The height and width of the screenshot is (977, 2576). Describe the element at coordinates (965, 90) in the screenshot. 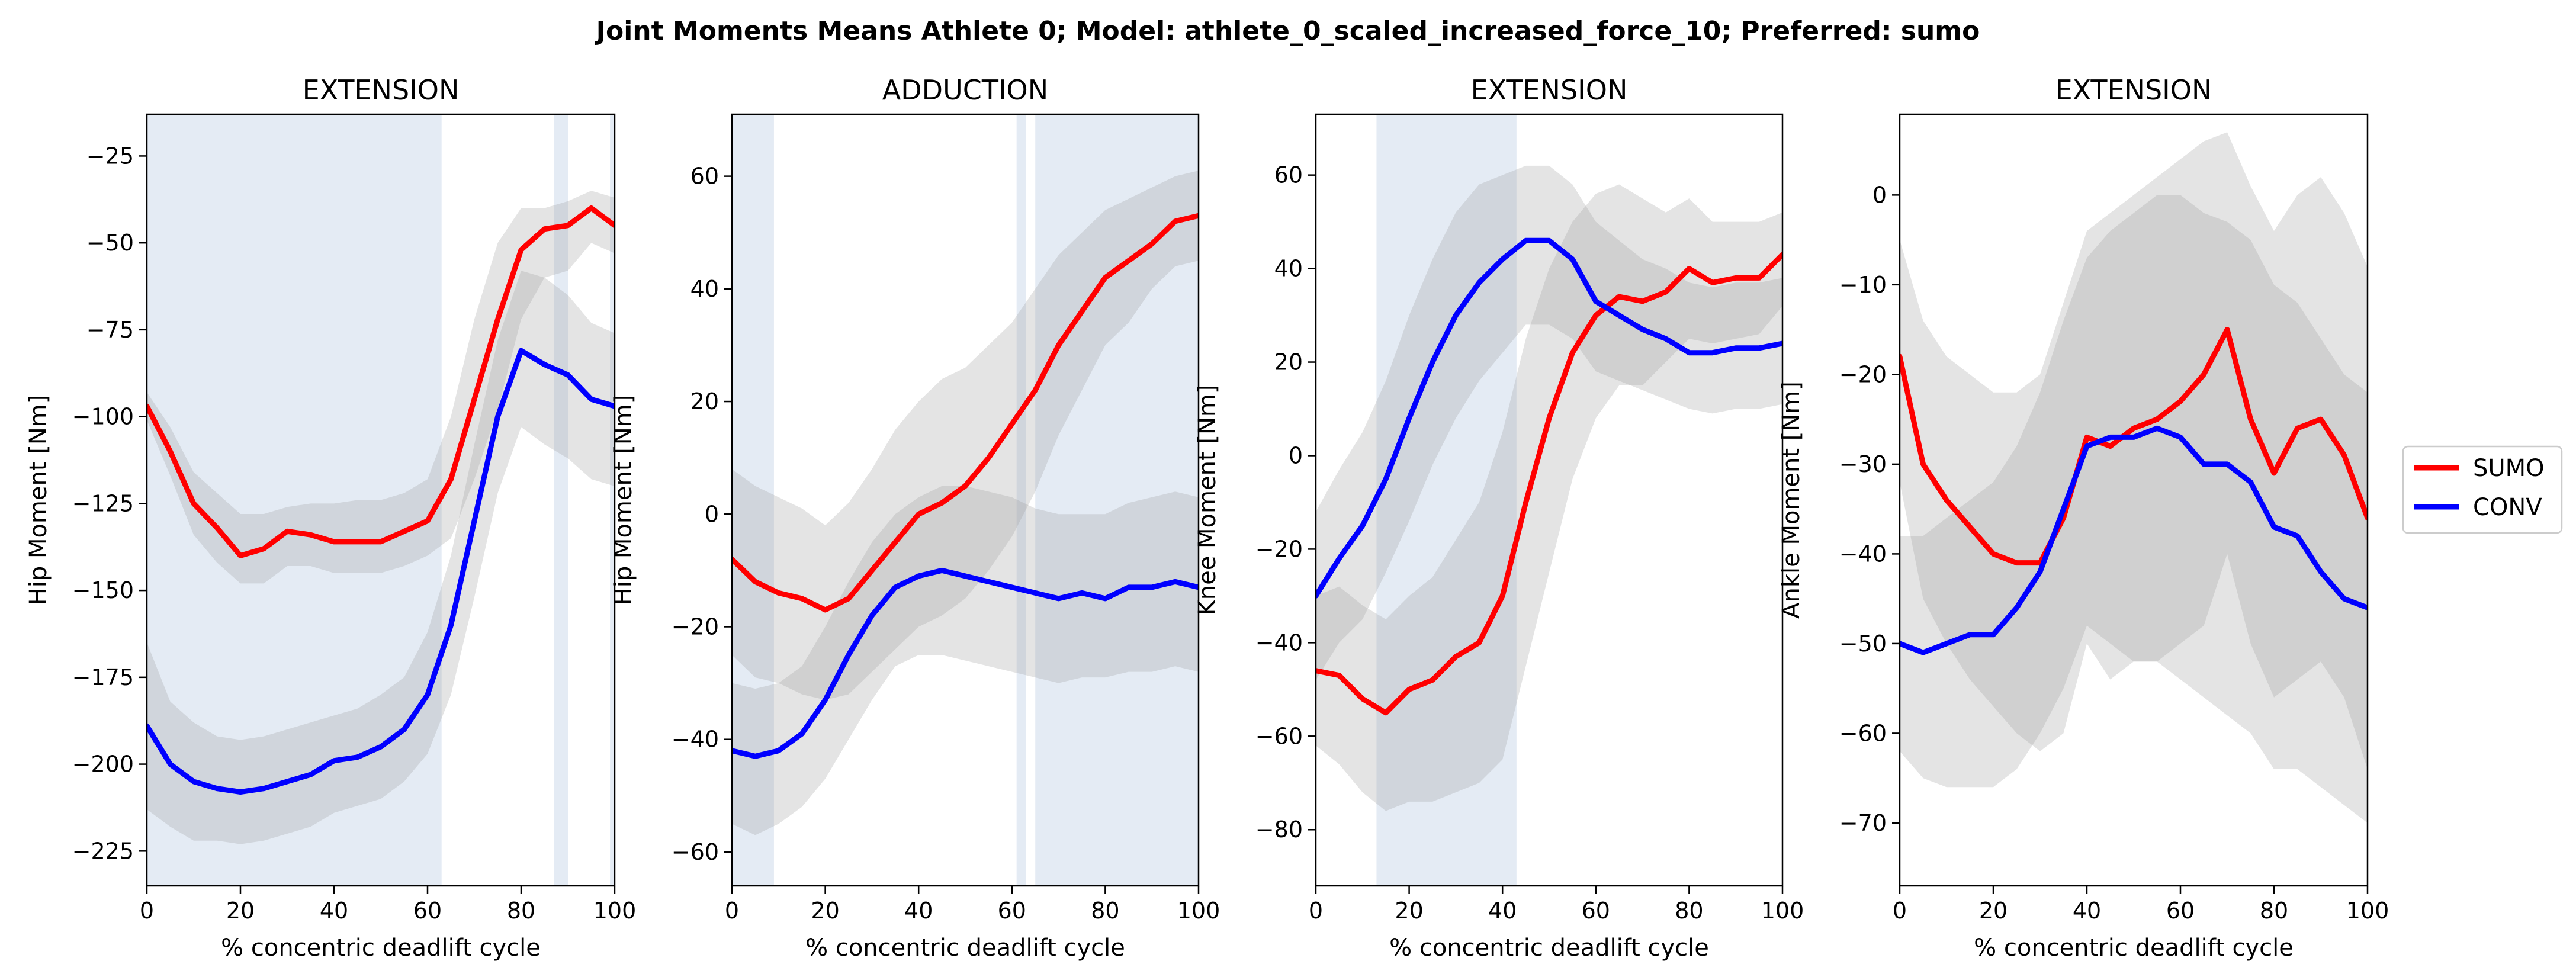

I see `subplot-title: ADDUCTION` at that location.